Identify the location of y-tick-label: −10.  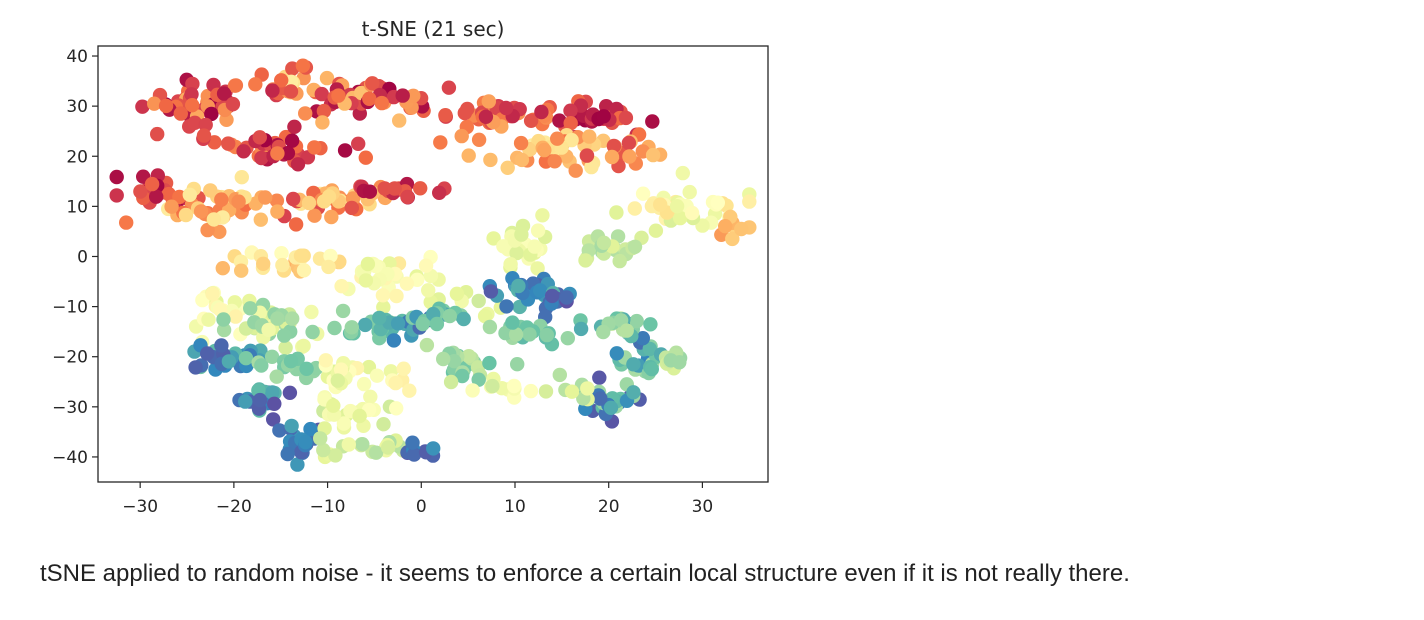
(70, 308).